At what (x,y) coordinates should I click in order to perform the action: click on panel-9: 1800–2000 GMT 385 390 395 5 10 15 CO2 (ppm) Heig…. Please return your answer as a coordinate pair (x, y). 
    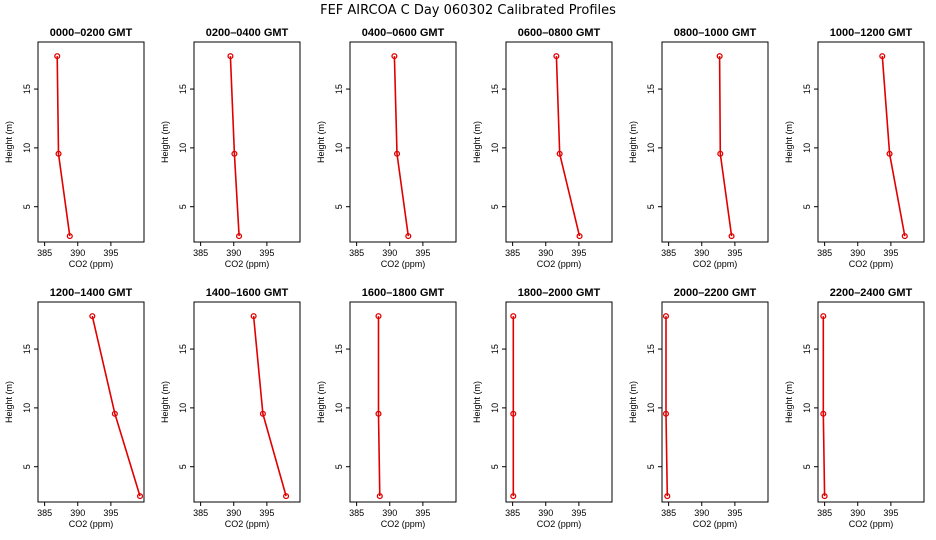
    Looking at the image, I should click on (542, 408).